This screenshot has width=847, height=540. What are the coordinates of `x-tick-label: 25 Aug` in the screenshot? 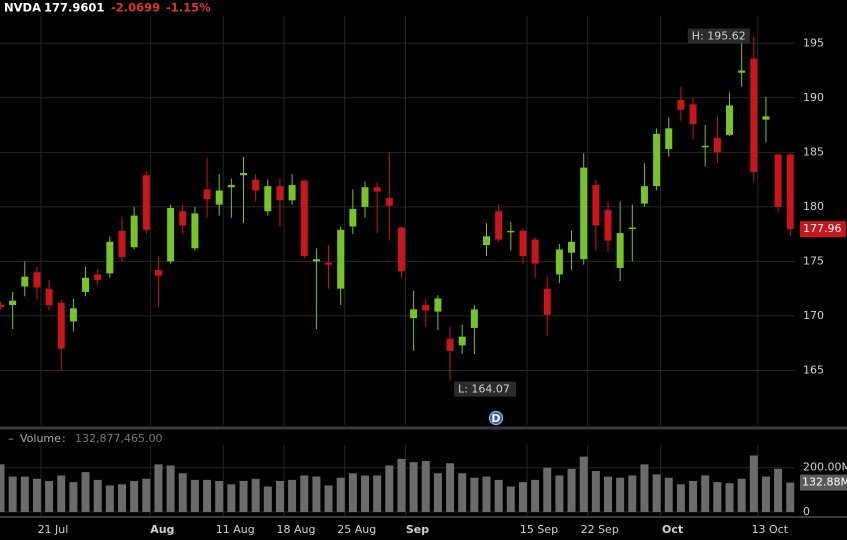 It's located at (356, 529).